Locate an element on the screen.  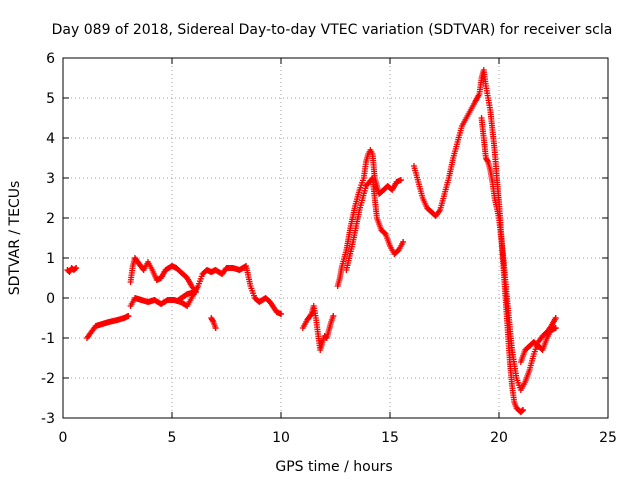
x-tick-label: 15 is located at coordinates (390, 438).